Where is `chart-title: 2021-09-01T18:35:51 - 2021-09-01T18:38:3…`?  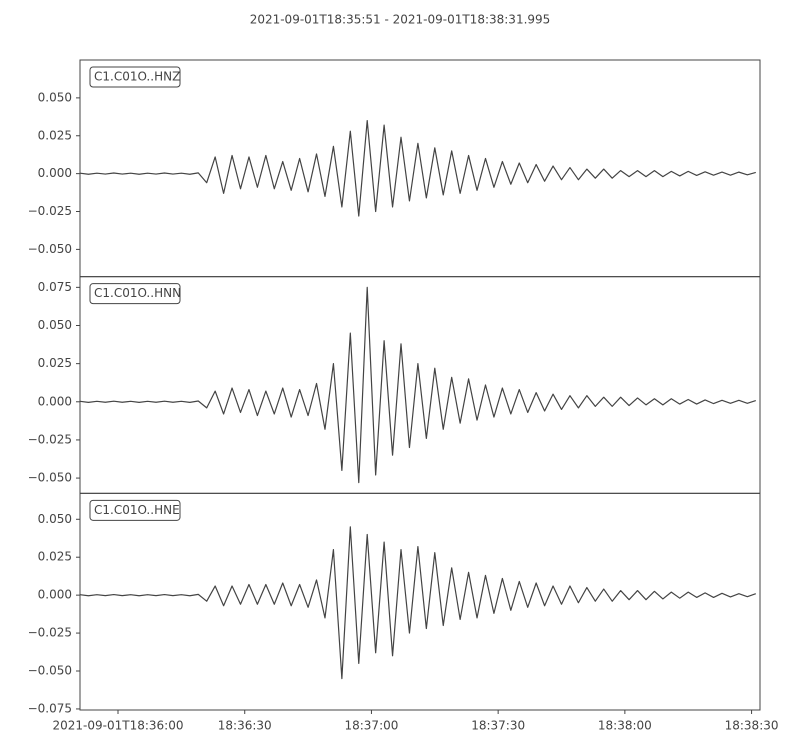 chart-title: 2021-09-01T18:35:51 - 2021-09-01T18:38:3… is located at coordinates (400, 20).